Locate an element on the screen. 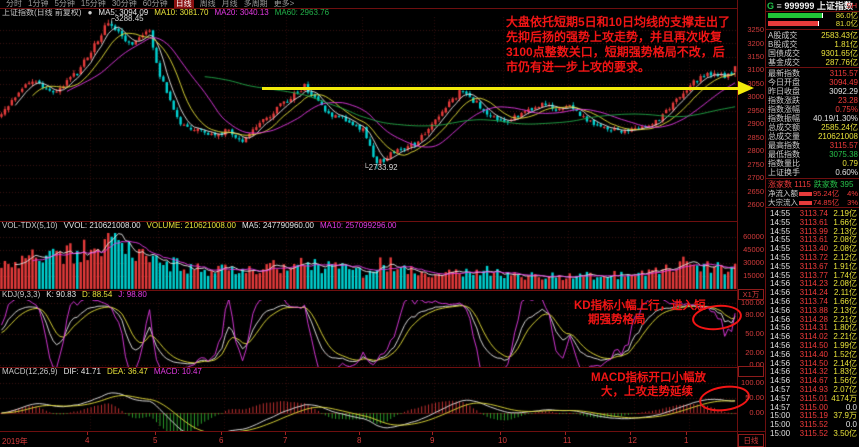  period-tab-2: 1分钟 is located at coordinates (38, 4).